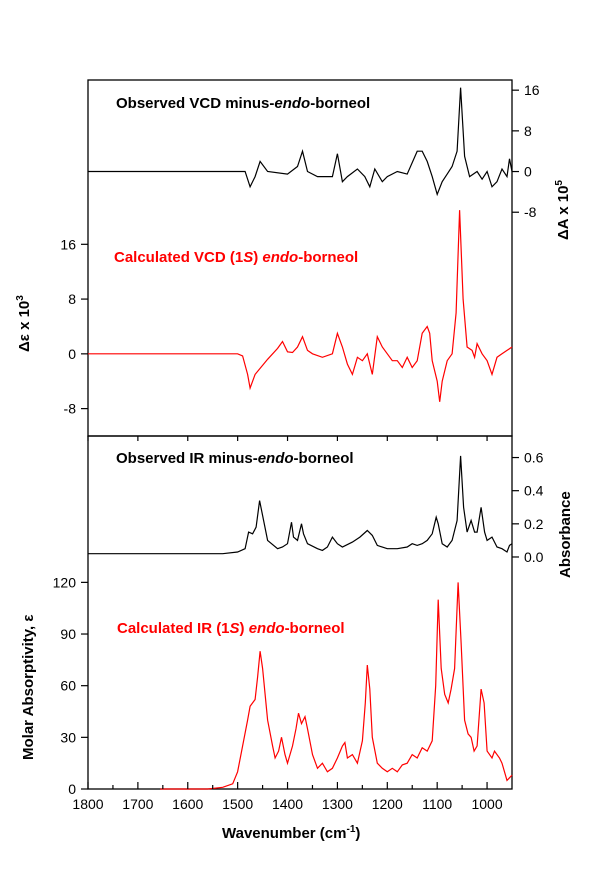 The height and width of the screenshot is (874, 600). What do you see at coordinates (532, 90) in the screenshot?
I see `y-right-tick-label: 16` at bounding box center [532, 90].